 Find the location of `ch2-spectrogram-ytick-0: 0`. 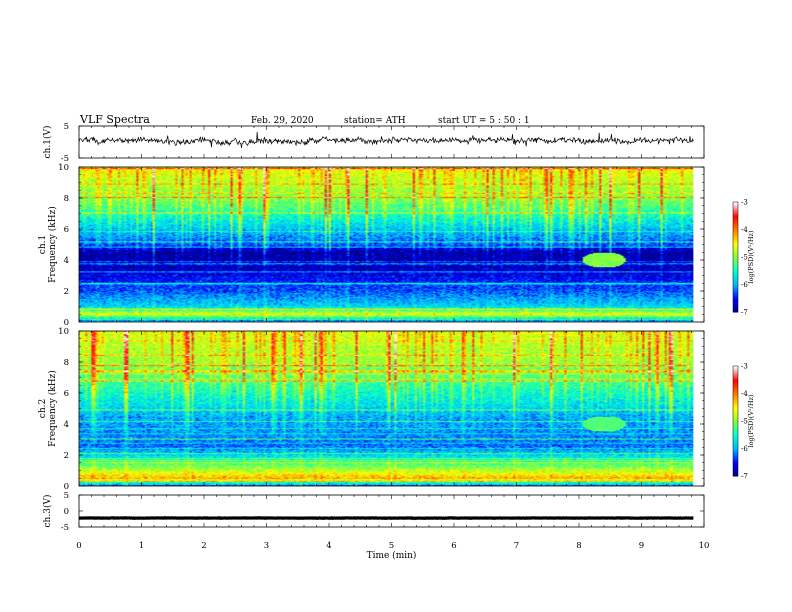

ch2-spectrogram-ytick-0: 0 is located at coordinates (66, 487).